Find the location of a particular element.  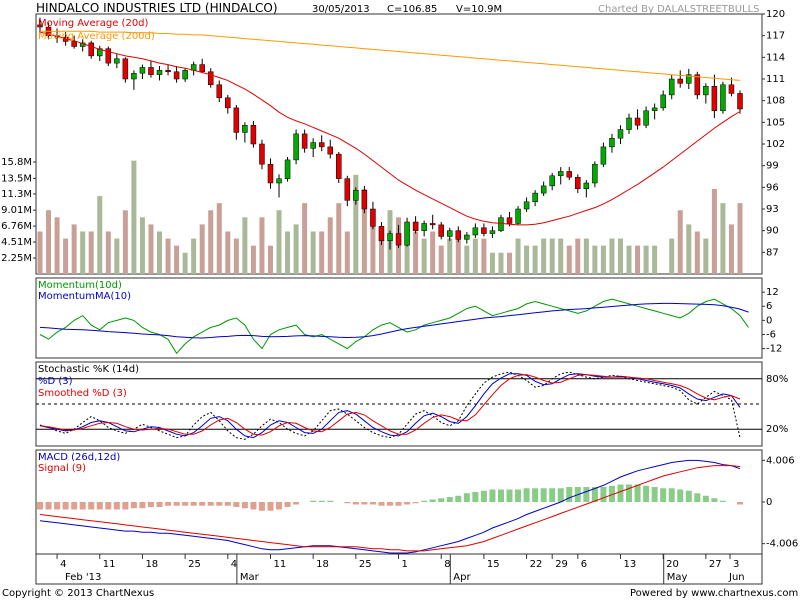

header-volume: V=10.9M is located at coordinates (479, 9).